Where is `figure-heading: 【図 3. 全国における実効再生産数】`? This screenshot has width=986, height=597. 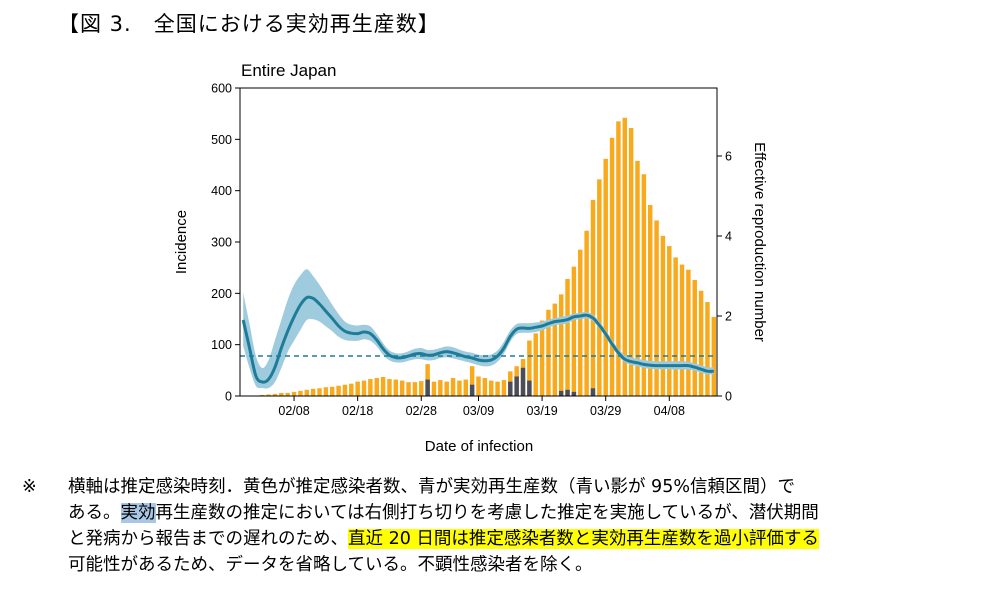
figure-heading: 【図 3. 全国における実効再生産数】 is located at coordinates (249, 24).